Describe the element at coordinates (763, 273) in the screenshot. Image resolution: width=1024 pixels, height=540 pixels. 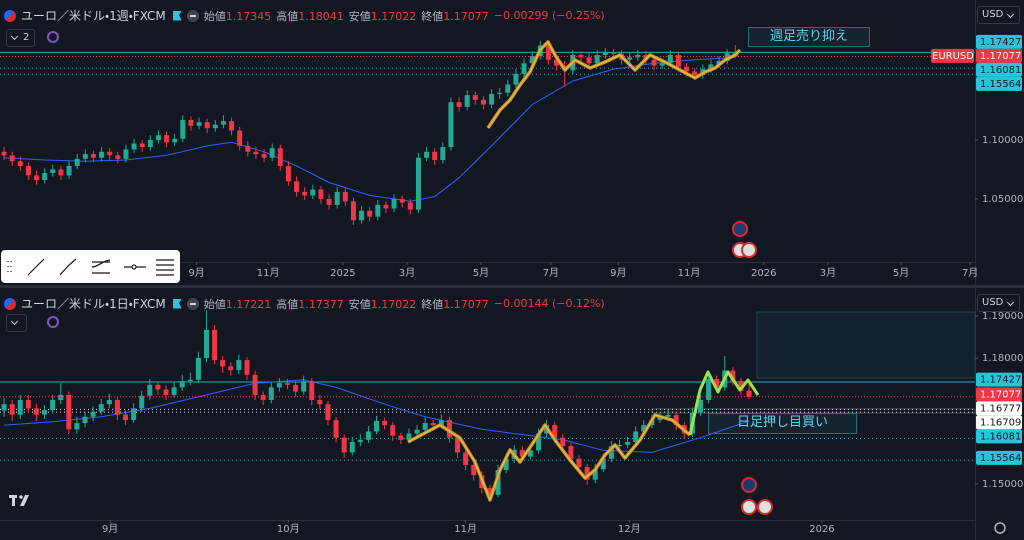
I see `x-tick-label: 2026` at that location.